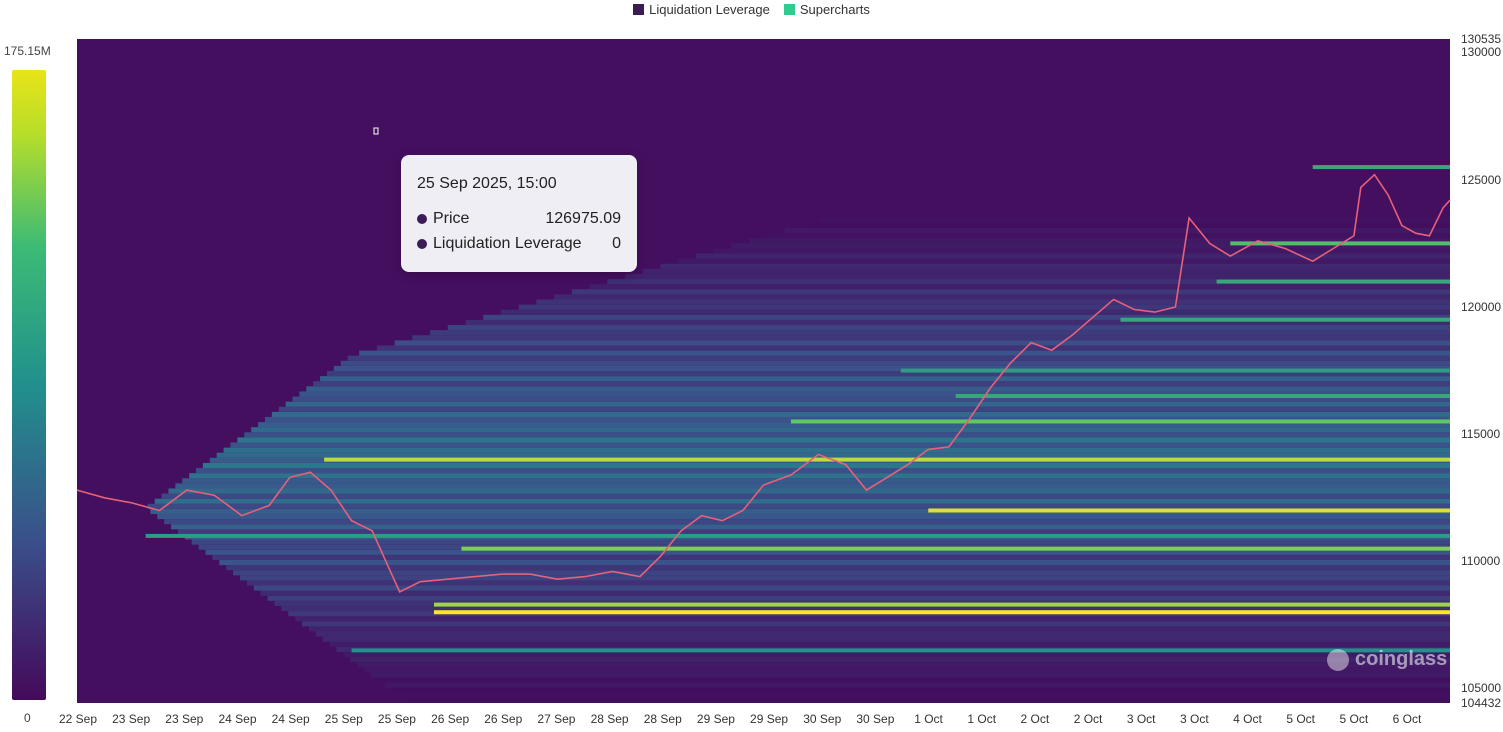 The width and height of the screenshot is (1503, 732). Describe the element at coordinates (1480, 434) in the screenshot. I see `y-tick-label: 115000` at that location.